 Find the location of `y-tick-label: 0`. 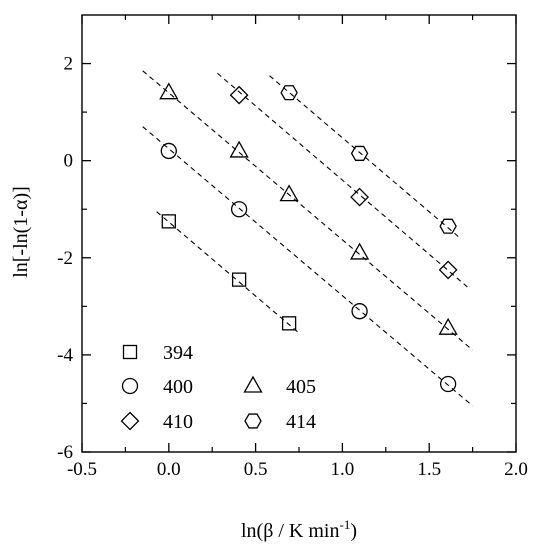

y-tick-label: 0 is located at coordinates (69, 161).